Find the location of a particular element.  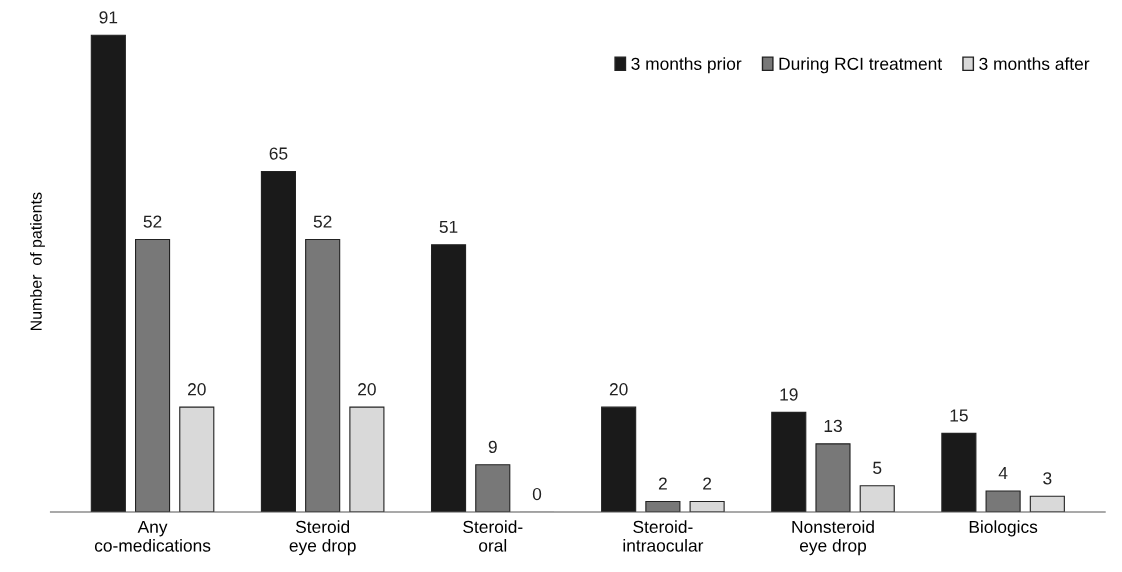

y-axis-title: Number of patients is located at coordinates (37, 261).